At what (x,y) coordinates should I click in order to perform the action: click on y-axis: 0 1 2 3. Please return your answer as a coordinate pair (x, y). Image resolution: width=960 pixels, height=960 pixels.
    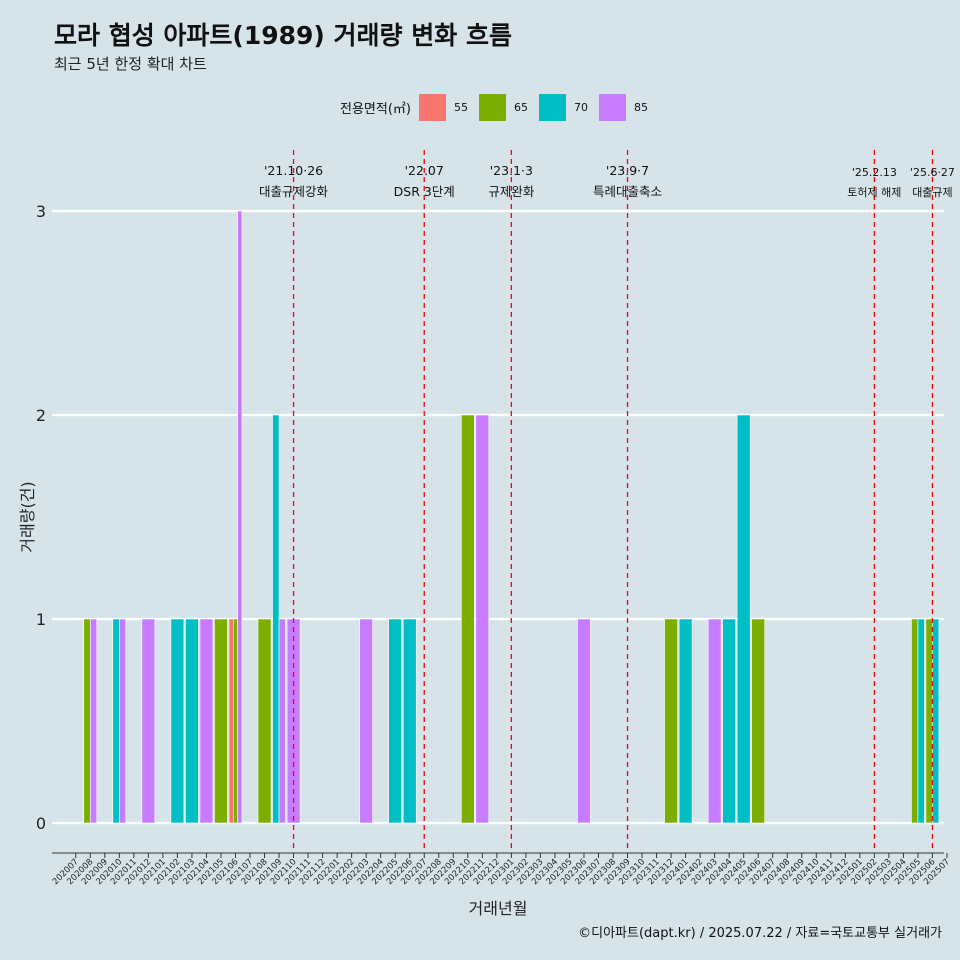
    Looking at the image, I should click on (41, 517).